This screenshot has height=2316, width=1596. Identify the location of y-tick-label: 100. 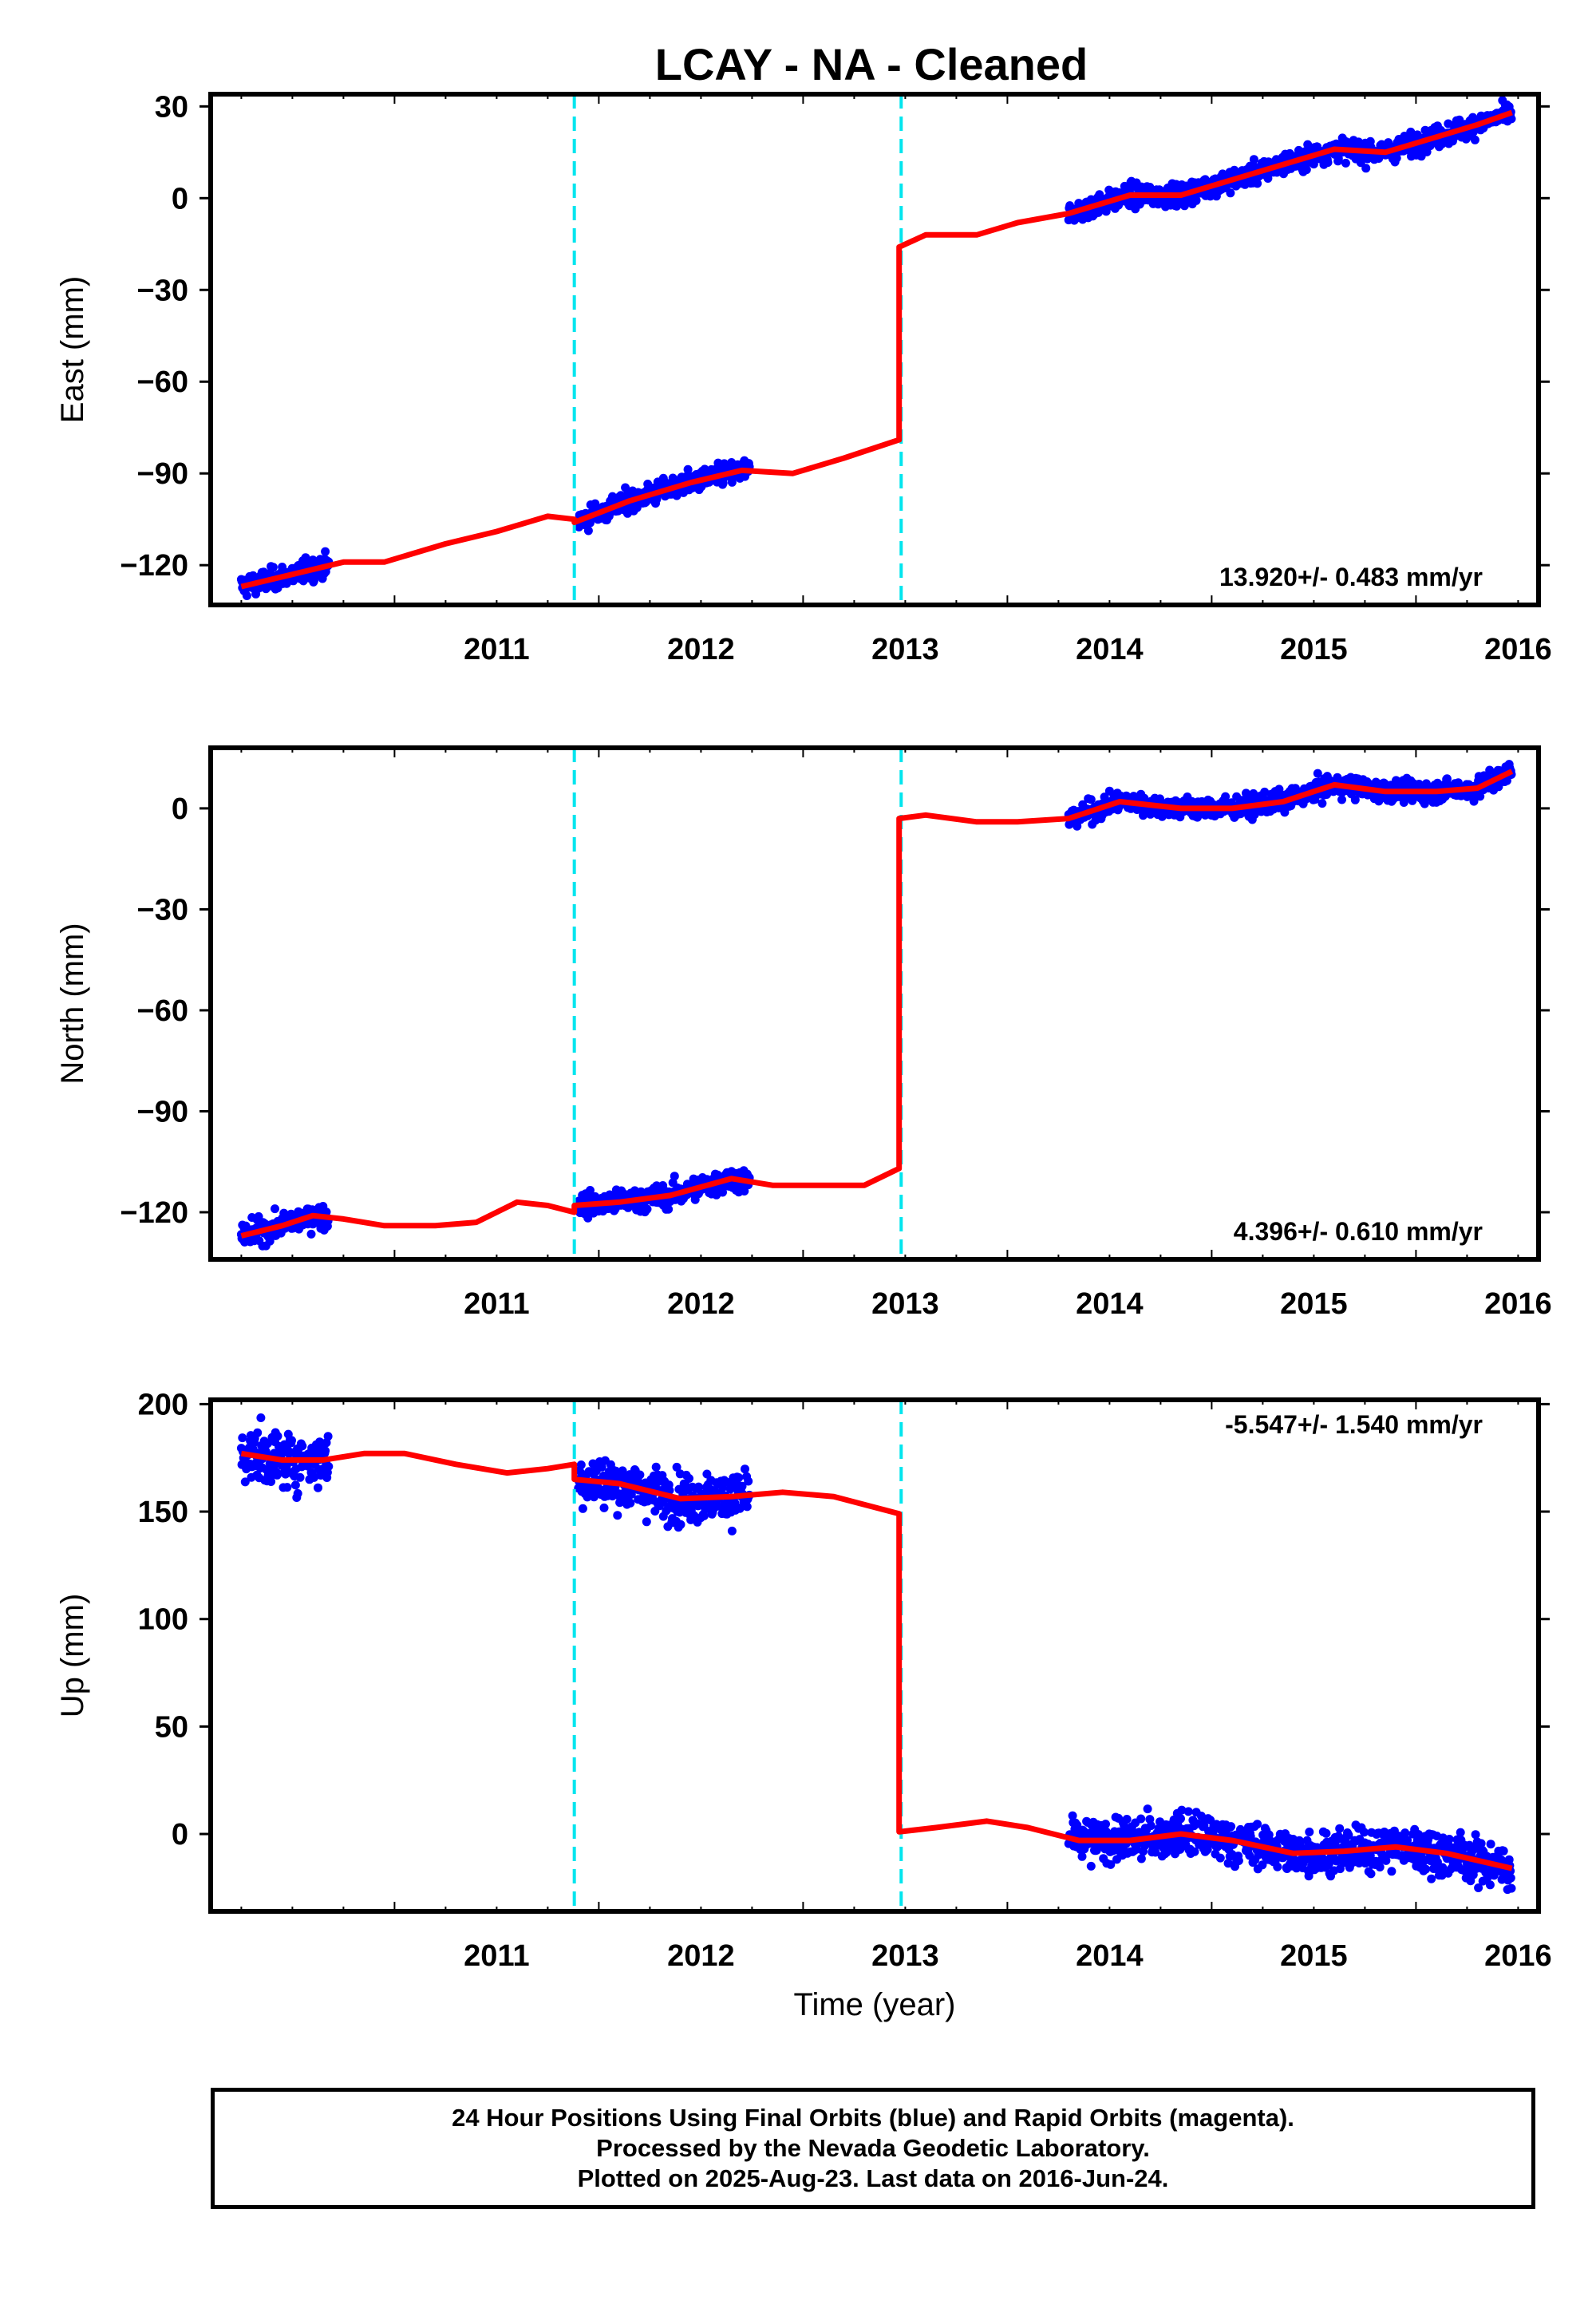
(163, 1620).